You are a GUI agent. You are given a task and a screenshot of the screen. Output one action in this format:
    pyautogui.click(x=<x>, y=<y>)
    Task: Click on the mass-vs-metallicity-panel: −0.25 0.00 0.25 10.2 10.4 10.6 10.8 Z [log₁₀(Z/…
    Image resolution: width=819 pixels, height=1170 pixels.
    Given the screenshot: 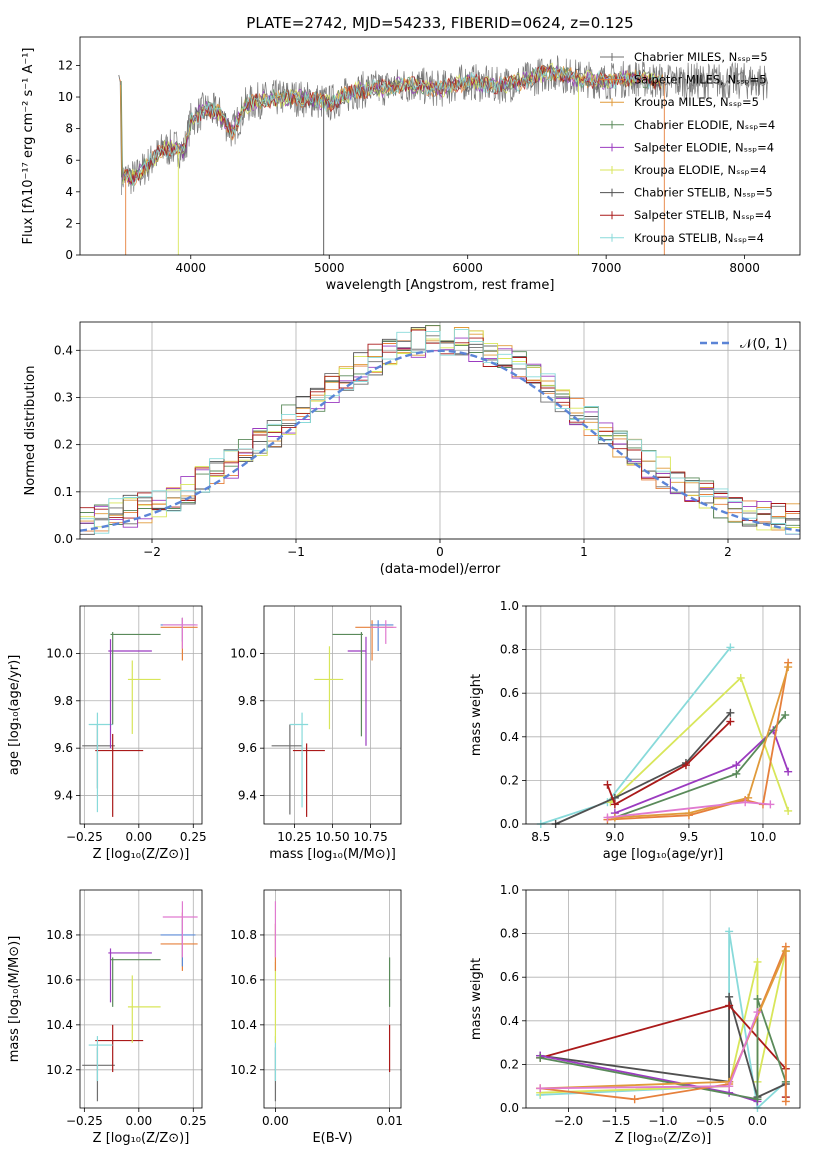 What is the action you would take?
    pyautogui.click(x=107, y=1017)
    